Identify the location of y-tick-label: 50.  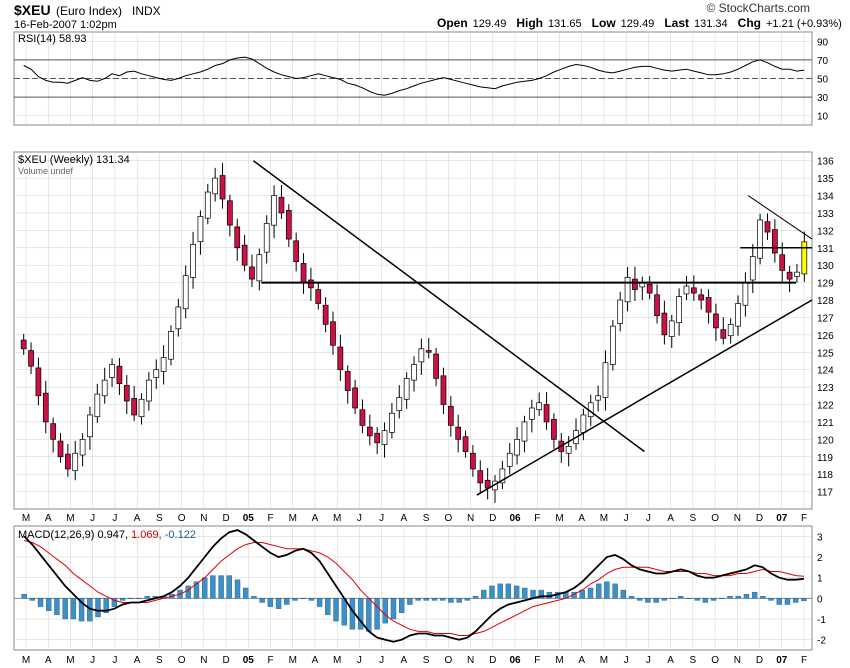
(823, 80).